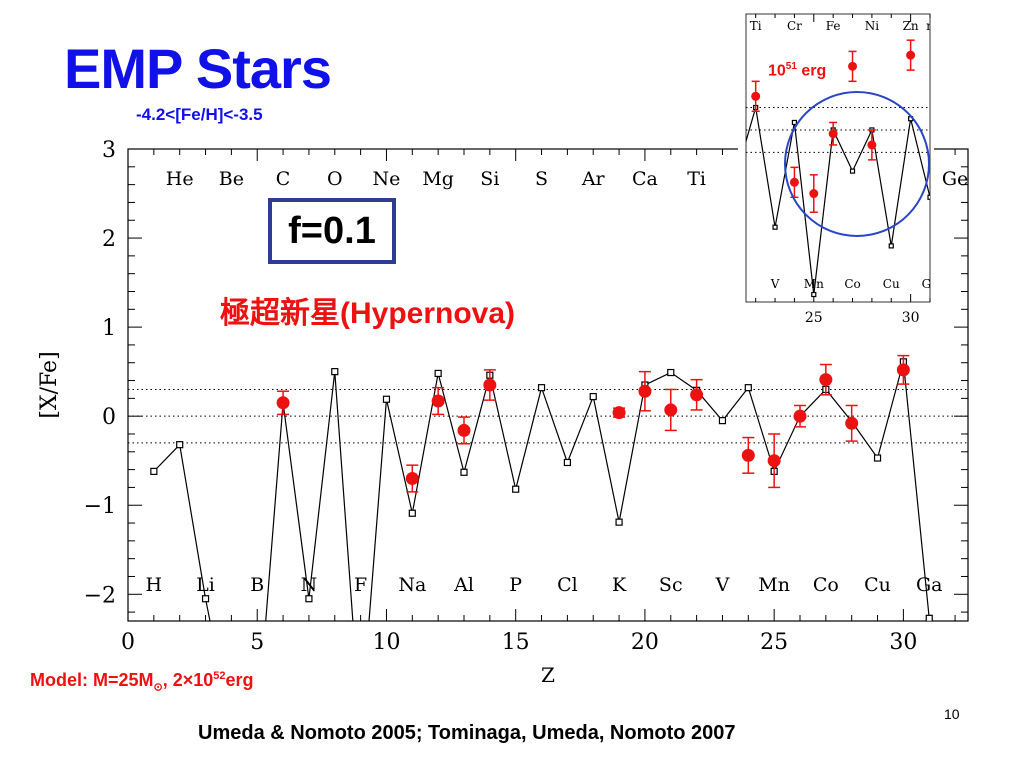 The image size is (1024, 768). I want to click on element-label-bottom: H, so click(154, 585).